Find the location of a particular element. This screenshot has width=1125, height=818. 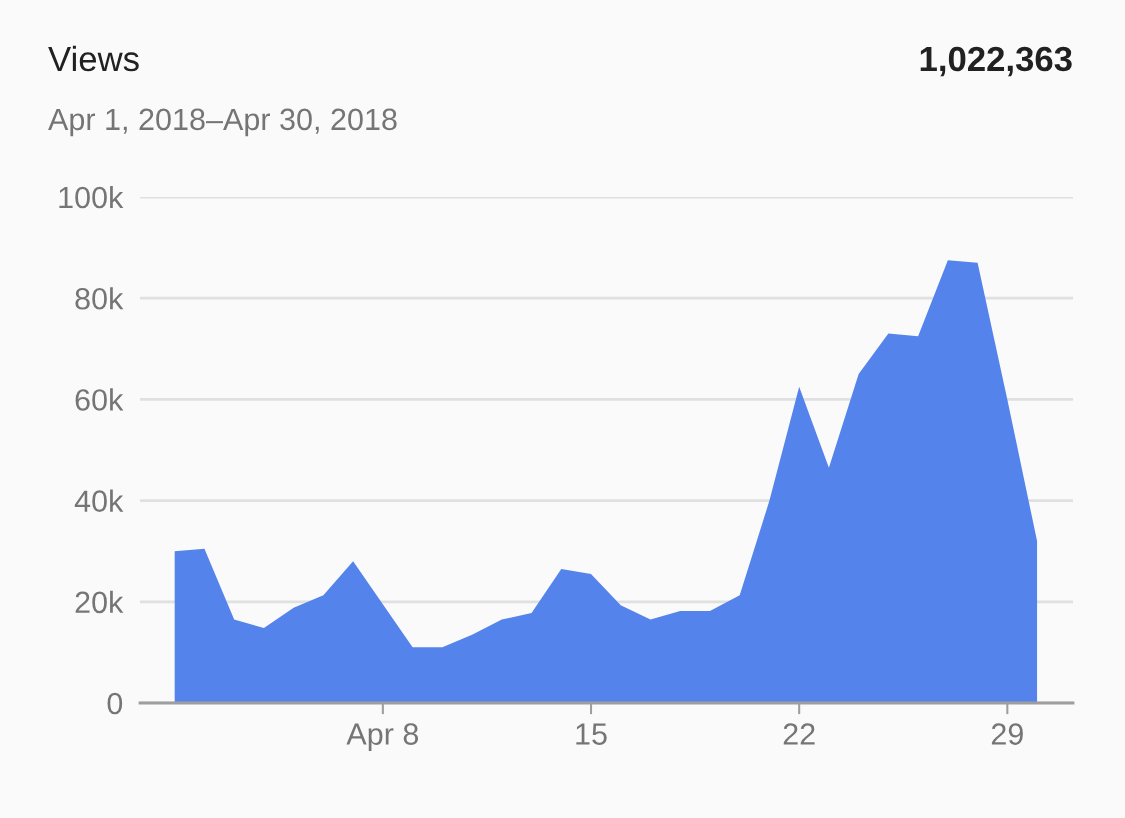

text: 1,022,363 is located at coordinates (996, 61).